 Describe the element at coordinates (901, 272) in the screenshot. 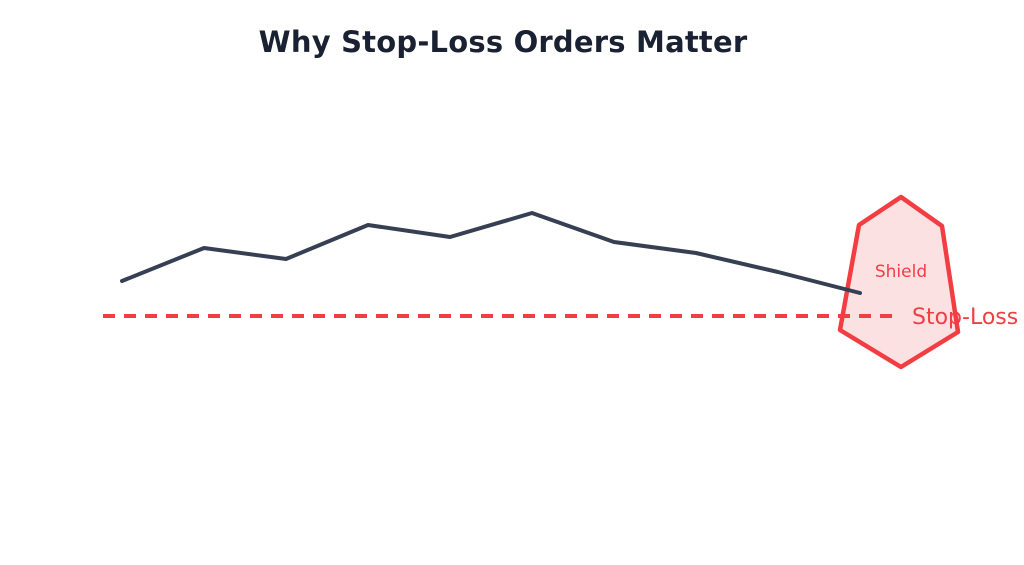

I see `shield-label: Shield` at that location.